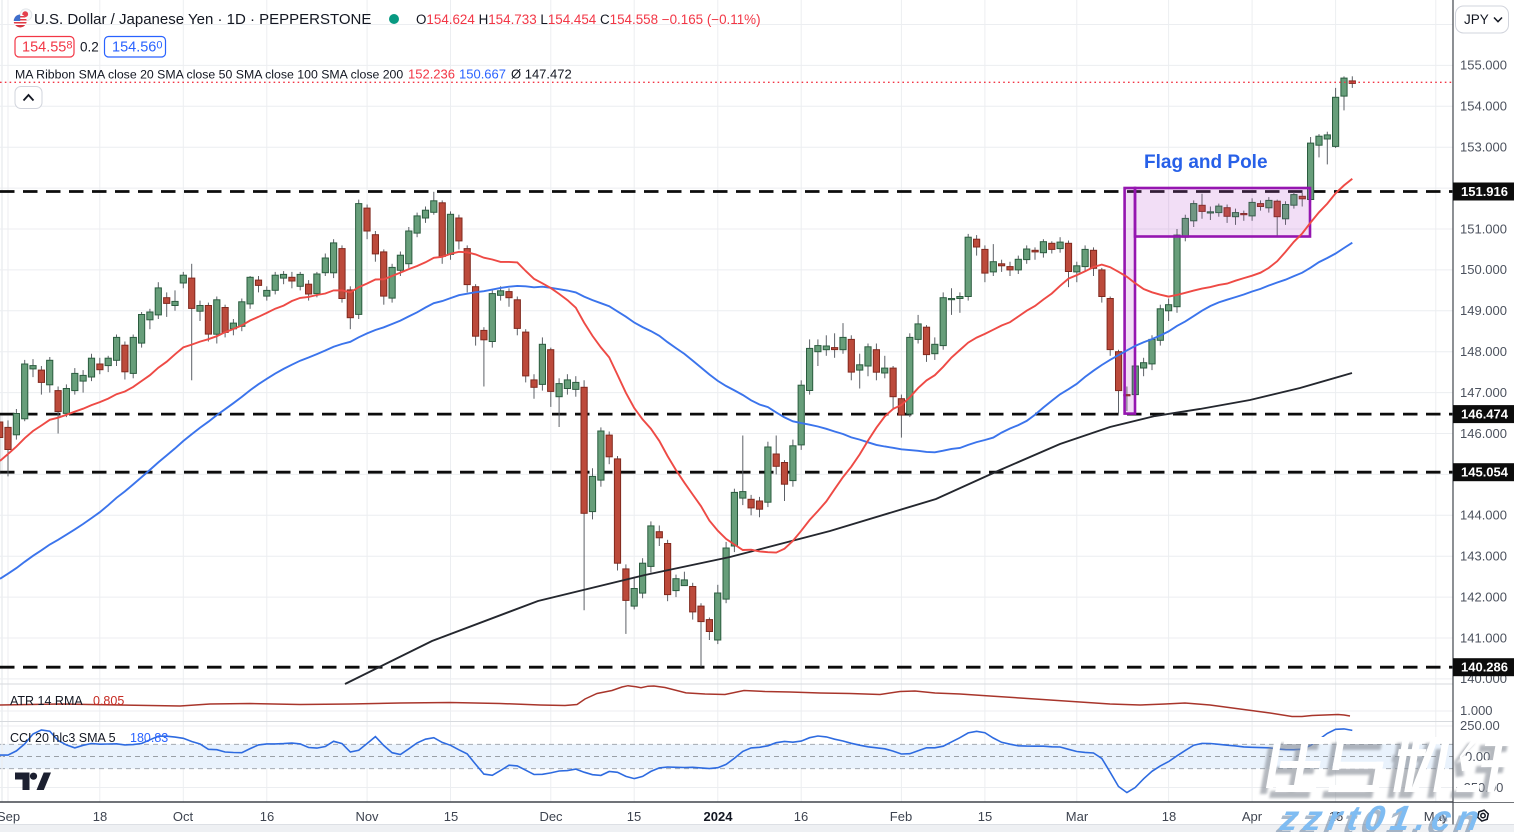 The width and height of the screenshot is (1514, 832). What do you see at coordinates (46, 701) in the screenshot?
I see `svg-text: ATR 14 RMA` at bounding box center [46, 701].